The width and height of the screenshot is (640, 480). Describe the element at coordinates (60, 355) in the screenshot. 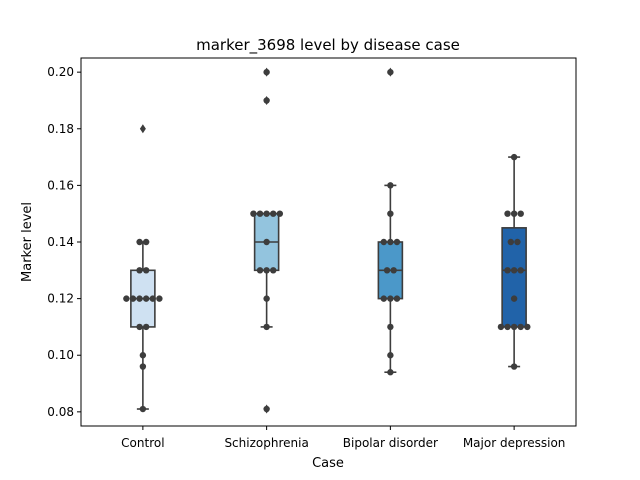

I see `y-tick-label: 0.10` at that location.